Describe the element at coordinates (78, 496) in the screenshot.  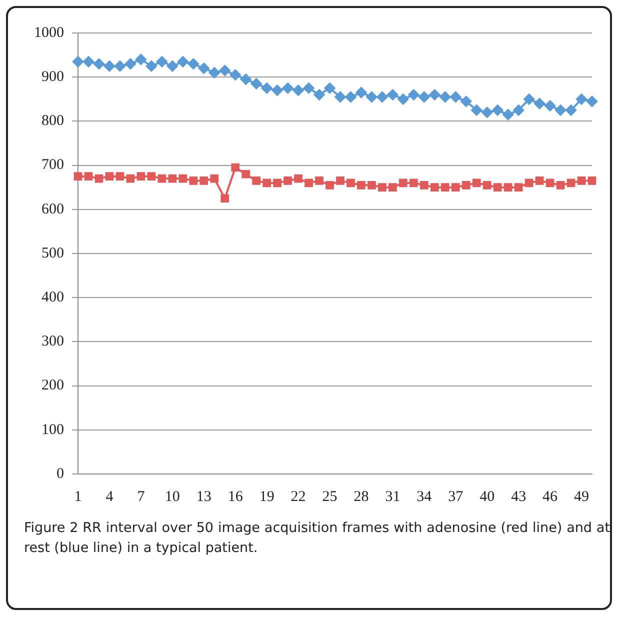
I see `x-tick-label: 1` at that location.